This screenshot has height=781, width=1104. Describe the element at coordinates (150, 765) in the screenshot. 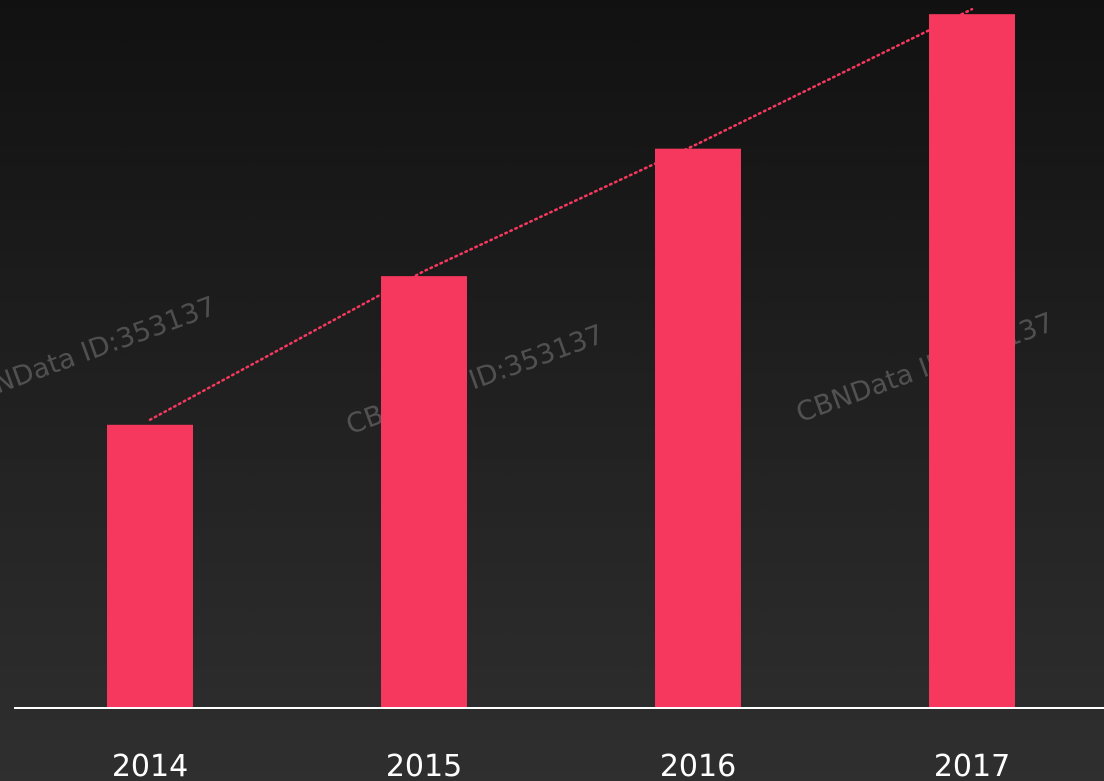

I see `x-tick-label: 2014` at that location.